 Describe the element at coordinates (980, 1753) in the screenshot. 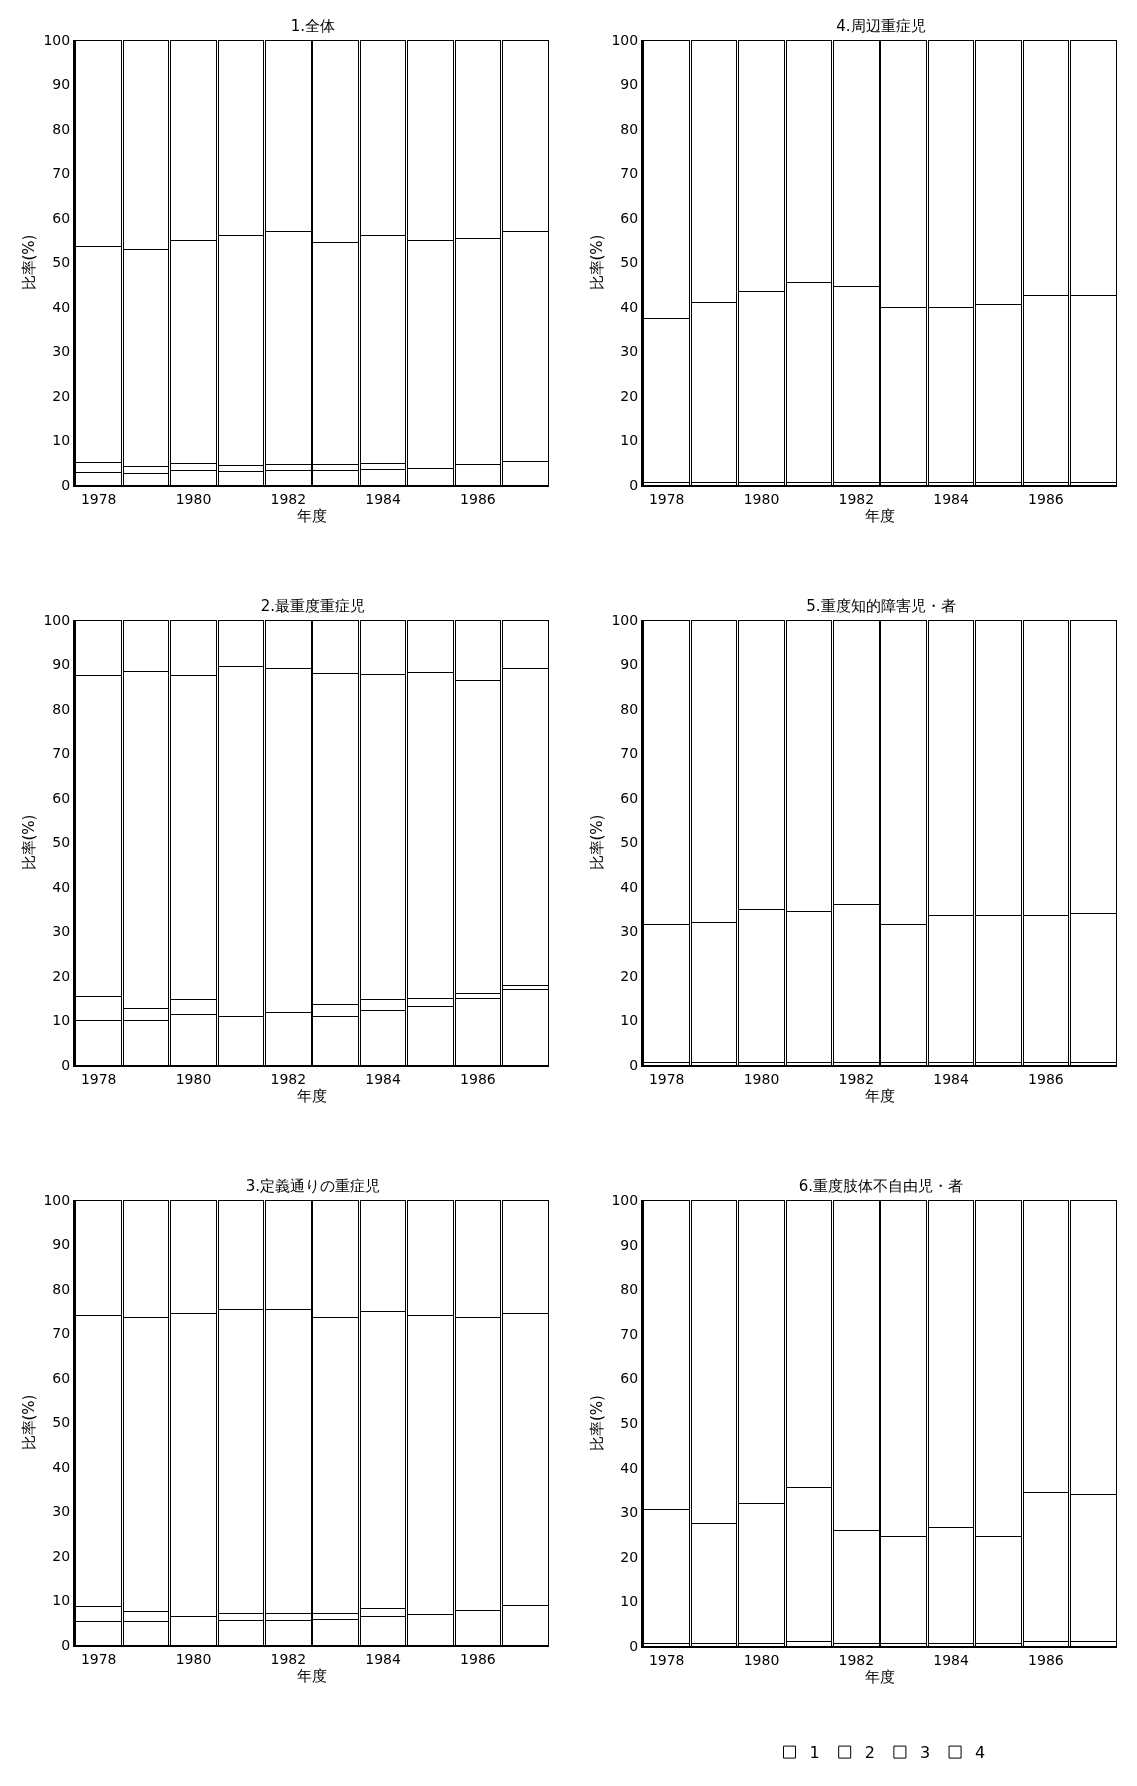

I see `legend-label: 4` at that location.